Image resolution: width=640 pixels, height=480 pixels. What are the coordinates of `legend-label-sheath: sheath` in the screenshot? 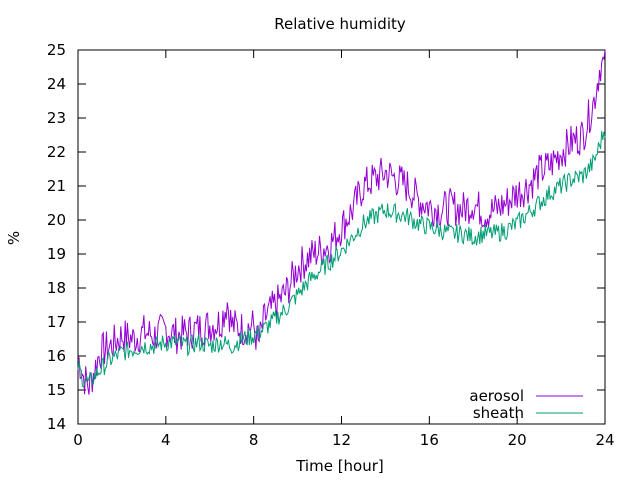 It's located at (498, 413).